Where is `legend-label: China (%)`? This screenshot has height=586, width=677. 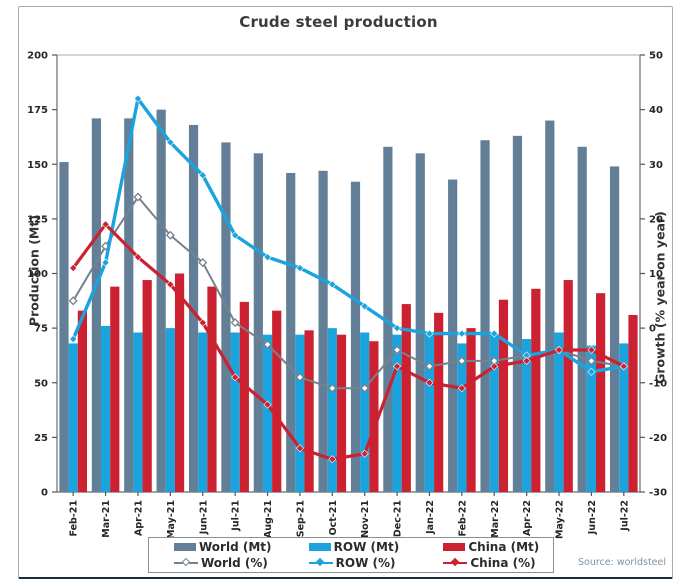 legend-label: China (%) is located at coordinates (503, 562).